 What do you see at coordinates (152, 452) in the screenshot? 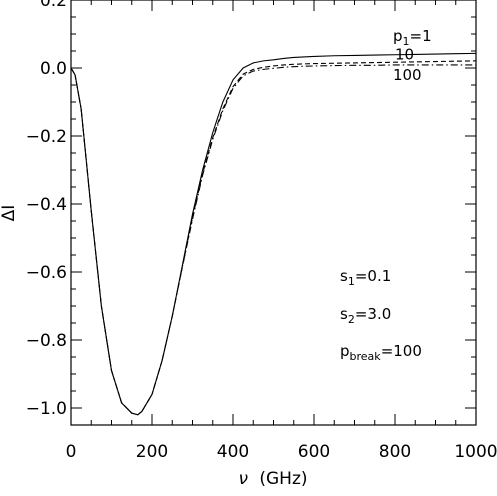
I see `x-tick-label: 200` at bounding box center [152, 452].